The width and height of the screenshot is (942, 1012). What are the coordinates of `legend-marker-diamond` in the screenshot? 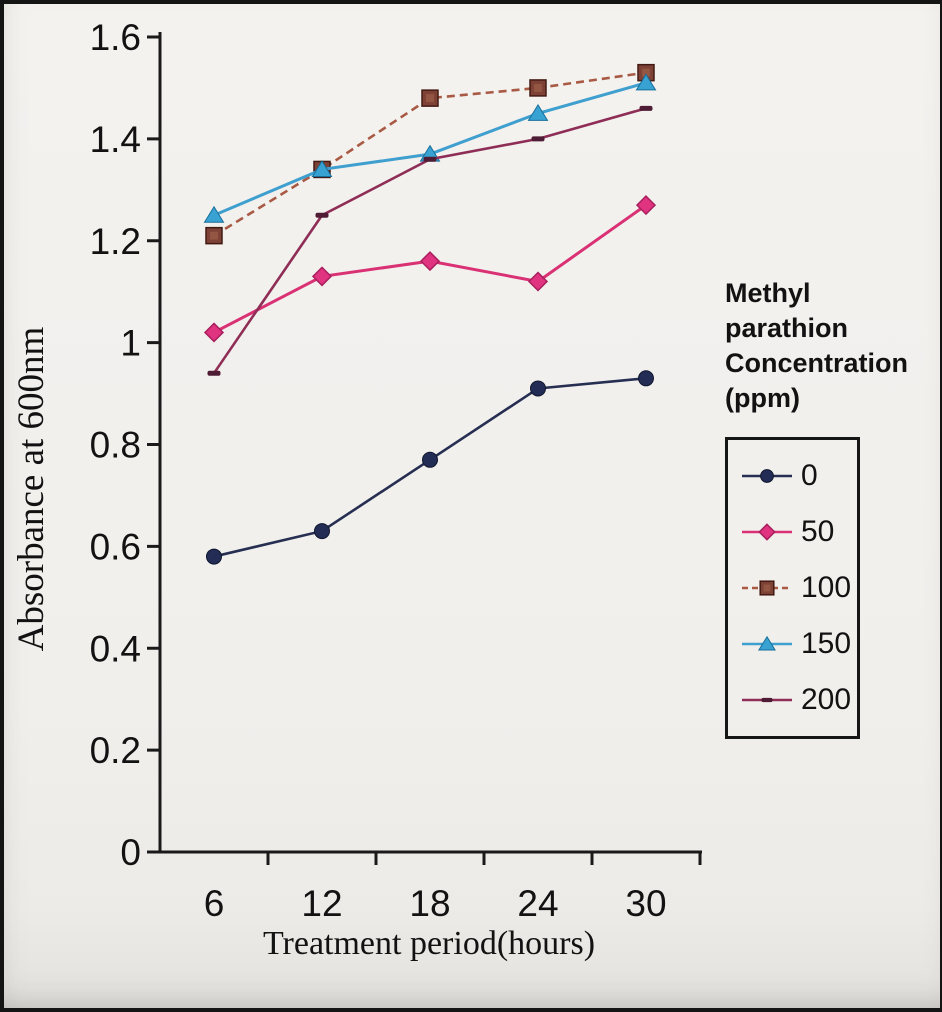 It's located at (767, 532).